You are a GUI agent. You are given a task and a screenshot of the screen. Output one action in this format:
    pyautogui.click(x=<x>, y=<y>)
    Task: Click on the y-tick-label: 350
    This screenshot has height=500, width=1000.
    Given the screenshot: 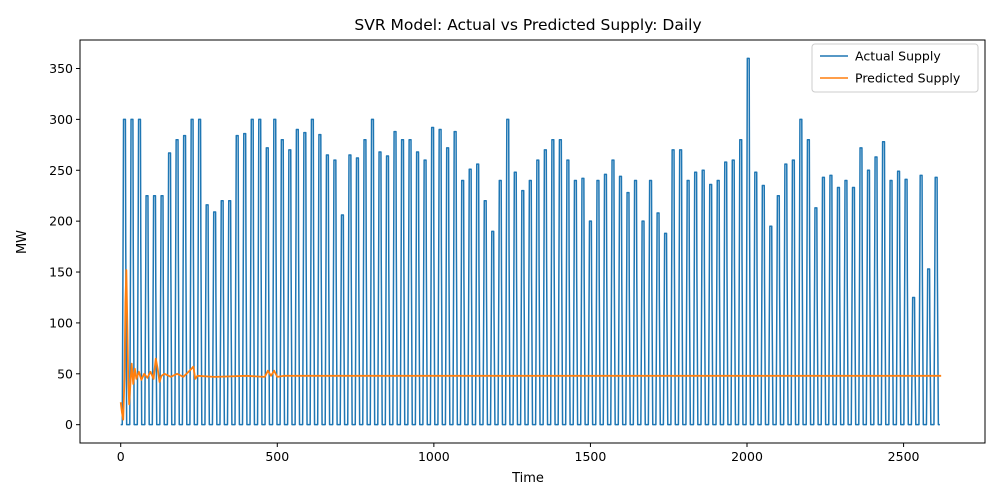 What is the action you would take?
    pyautogui.click(x=61, y=68)
    